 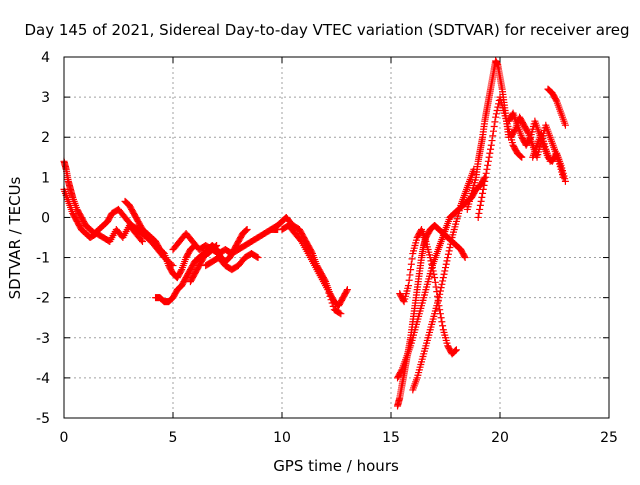 I want to click on y-tick-label: 2, so click(x=45, y=138).